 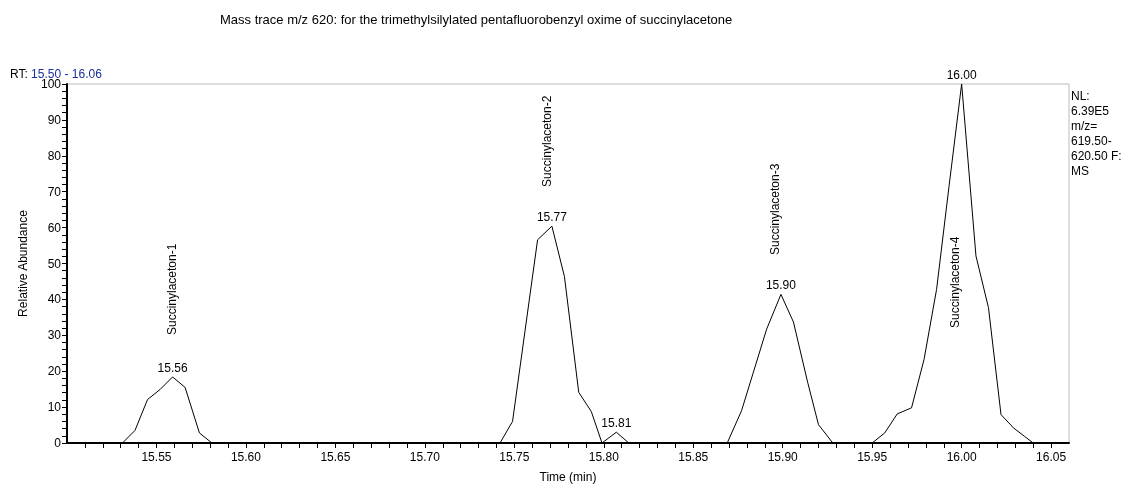 What do you see at coordinates (775, 209) in the screenshot?
I see `annotation: Succinylaceton-3` at bounding box center [775, 209].